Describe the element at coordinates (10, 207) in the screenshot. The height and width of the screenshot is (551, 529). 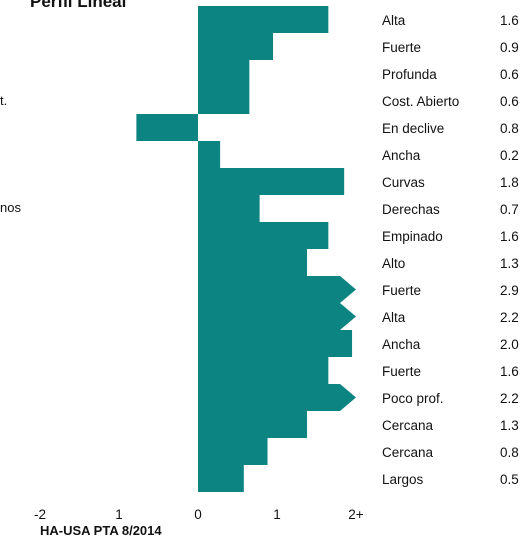
I see `left-fragment-label-b: nos` at that location.